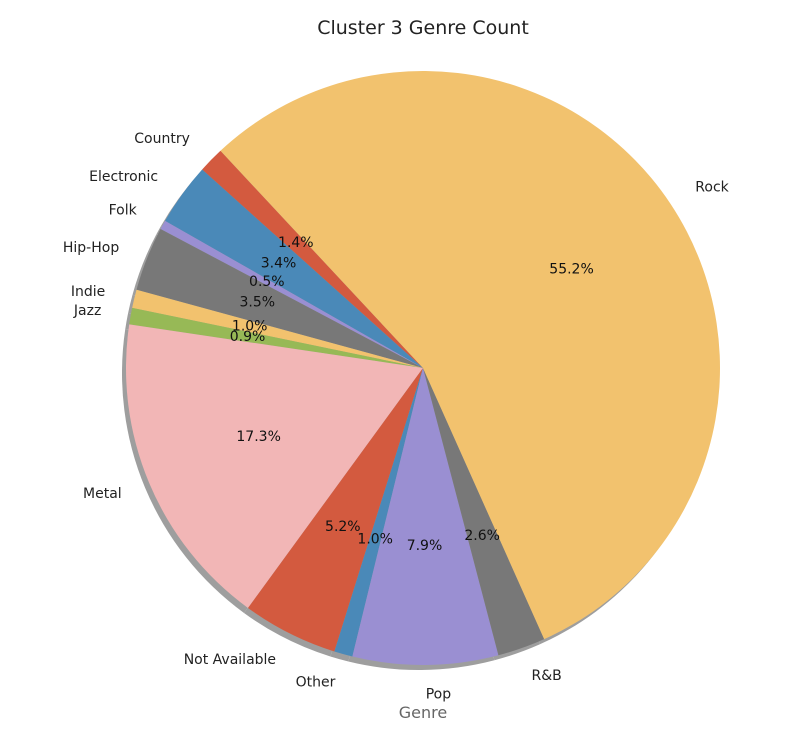 The image size is (800, 736). I want to click on slice-percent-not-available: 5.2%, so click(343, 527).